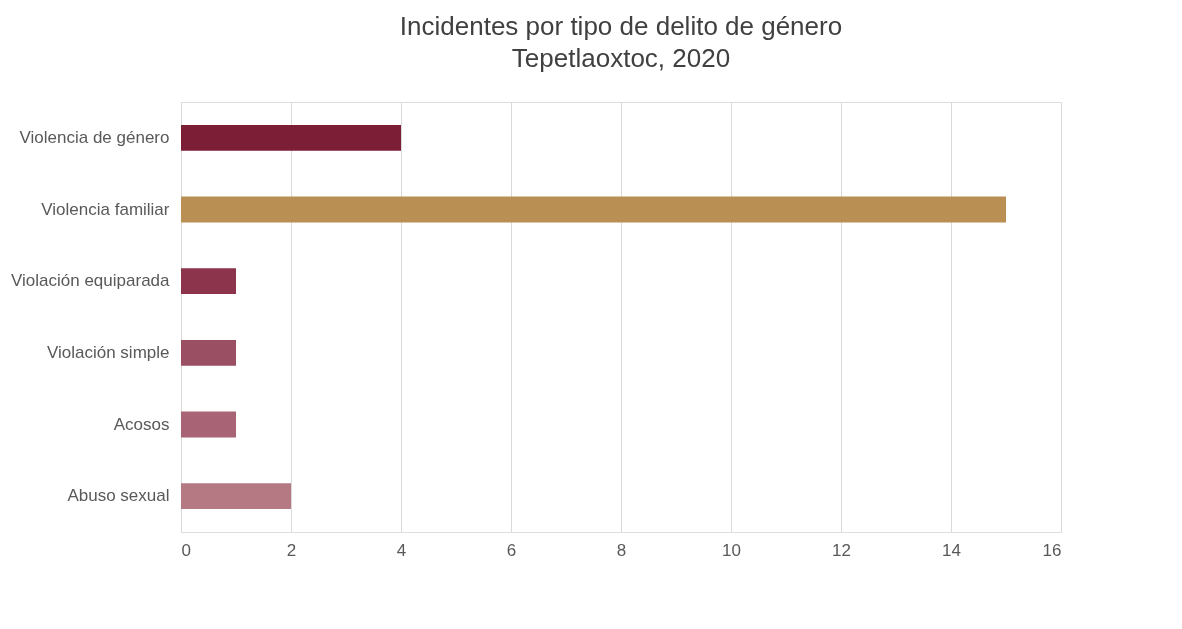 Image resolution: width=1182 pixels, height=629 pixels. Describe the element at coordinates (108, 352) in the screenshot. I see `y-tick-label: Violación simple` at that location.